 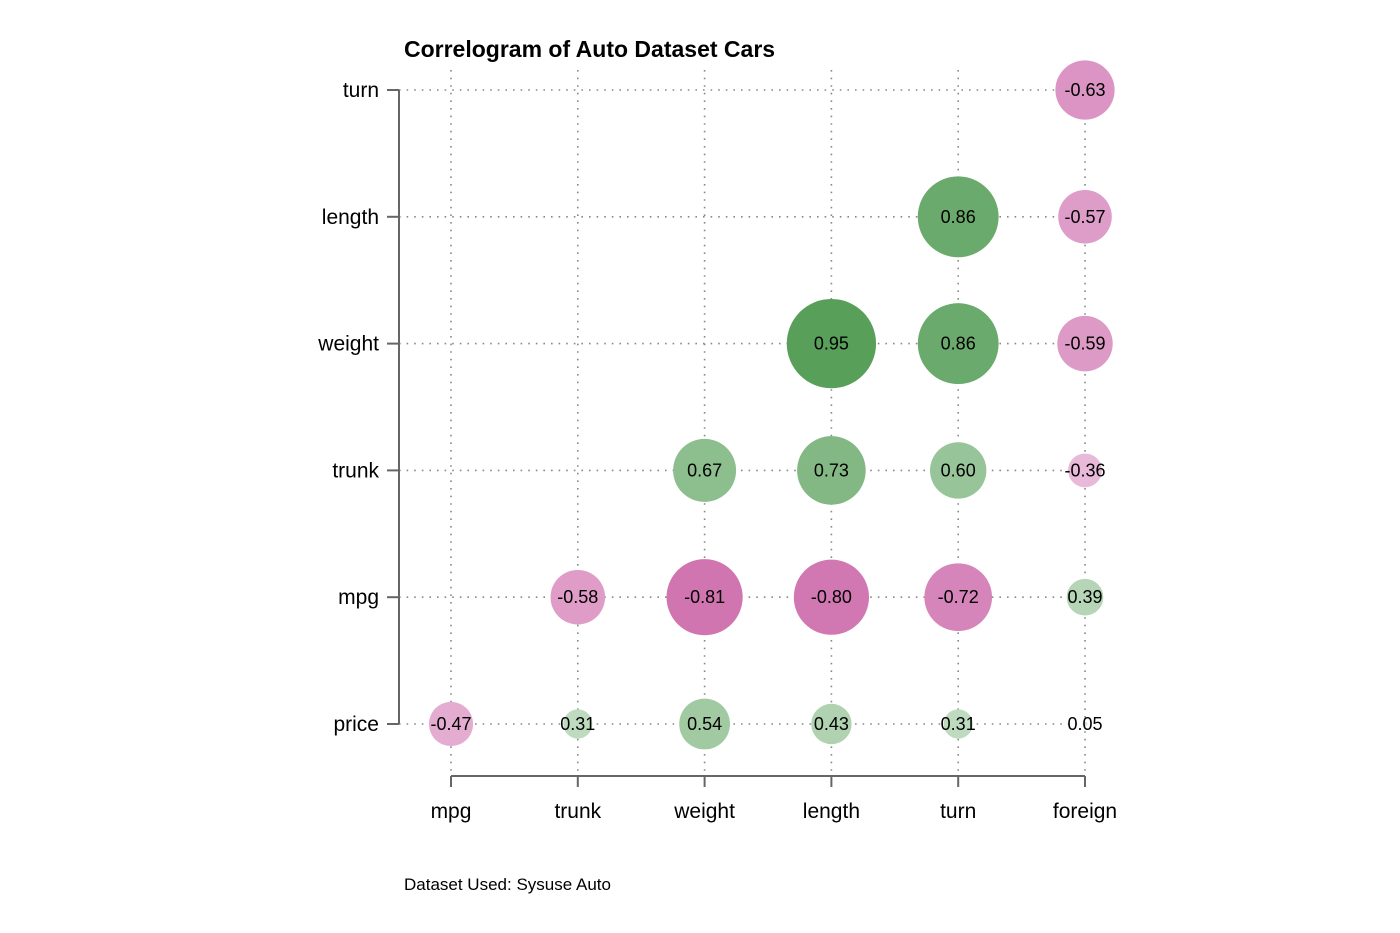 I want to click on value-label-mpg-foreign: 0.39, so click(x=1084, y=597).